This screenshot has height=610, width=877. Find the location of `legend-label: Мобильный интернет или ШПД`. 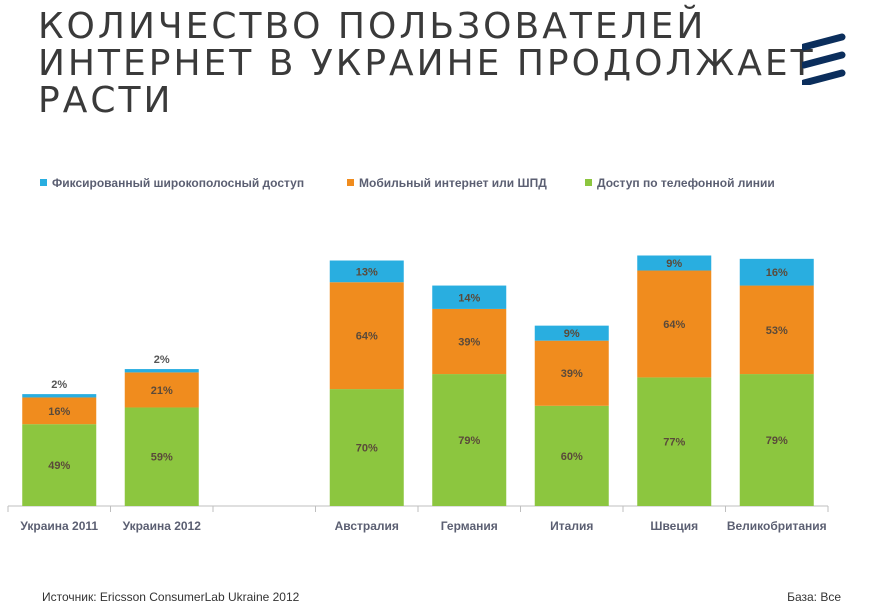

legend-label: Мобильный интернет или ШПД is located at coordinates (453, 183).